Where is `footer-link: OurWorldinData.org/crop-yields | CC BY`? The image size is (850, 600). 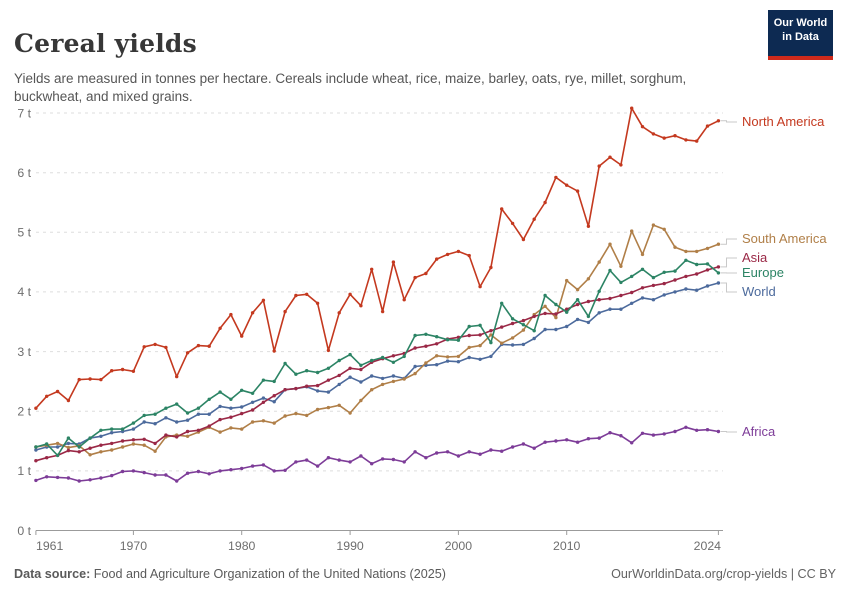
footer-link: OurWorldinData.org/crop-yields | CC BY is located at coordinates (723, 574).